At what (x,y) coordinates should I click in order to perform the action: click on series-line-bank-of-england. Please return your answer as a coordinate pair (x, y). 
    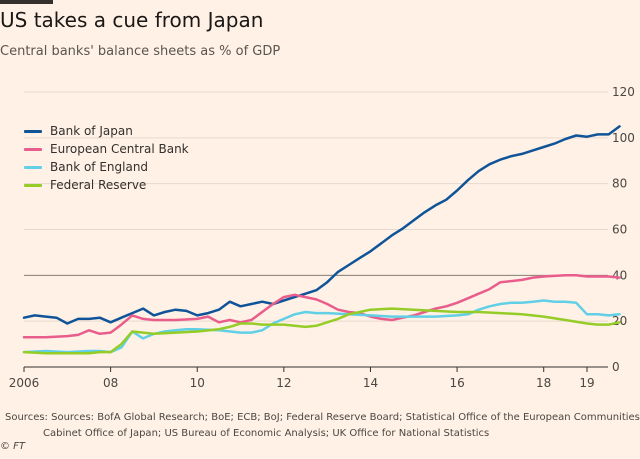
    Looking at the image, I should click on (321, 326).